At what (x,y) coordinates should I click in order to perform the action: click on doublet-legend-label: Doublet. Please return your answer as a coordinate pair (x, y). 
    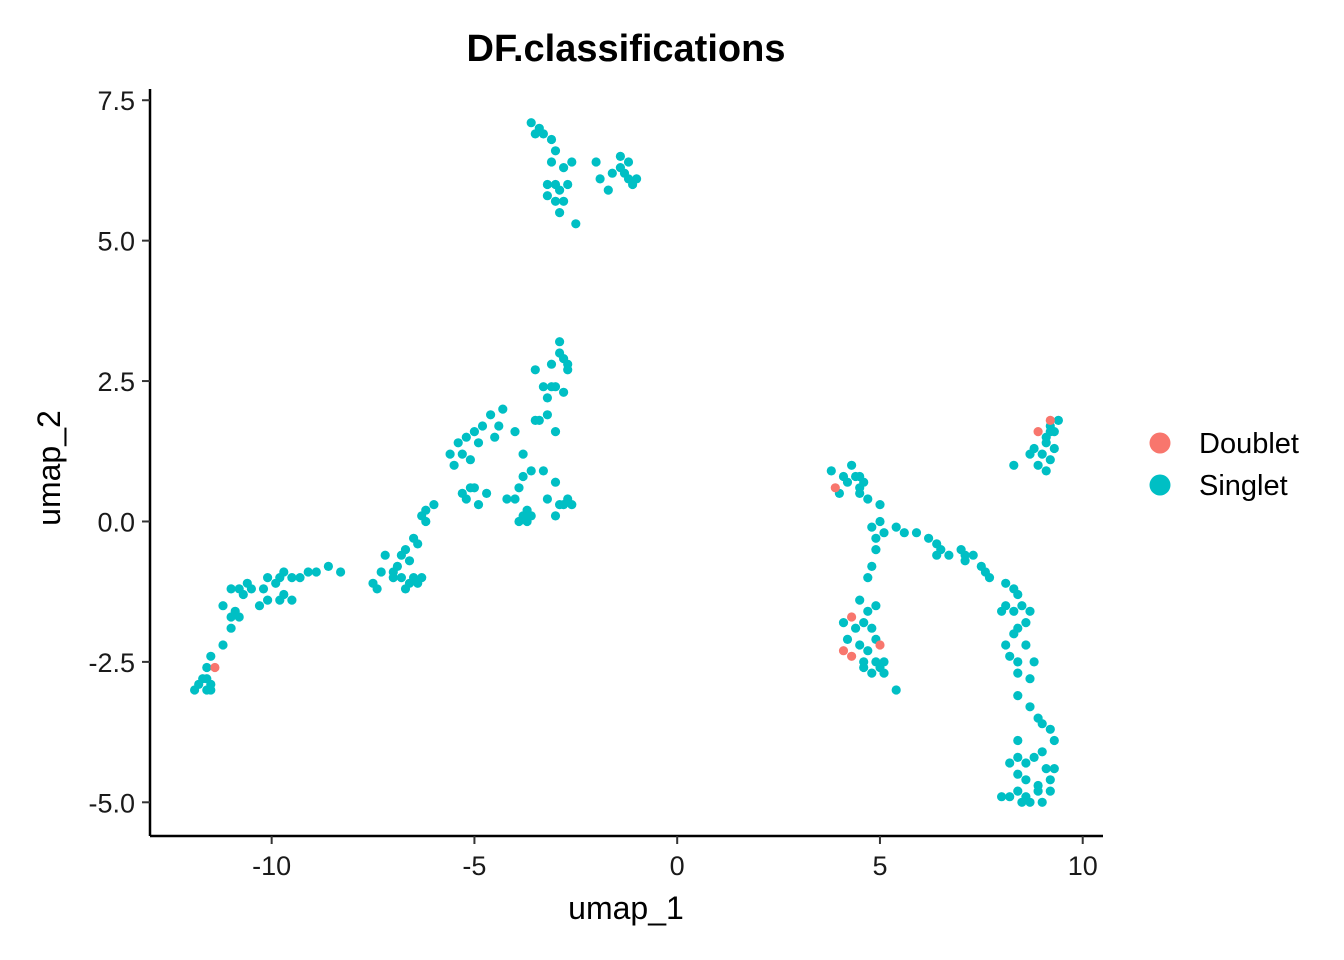
    Looking at the image, I should click on (1249, 444).